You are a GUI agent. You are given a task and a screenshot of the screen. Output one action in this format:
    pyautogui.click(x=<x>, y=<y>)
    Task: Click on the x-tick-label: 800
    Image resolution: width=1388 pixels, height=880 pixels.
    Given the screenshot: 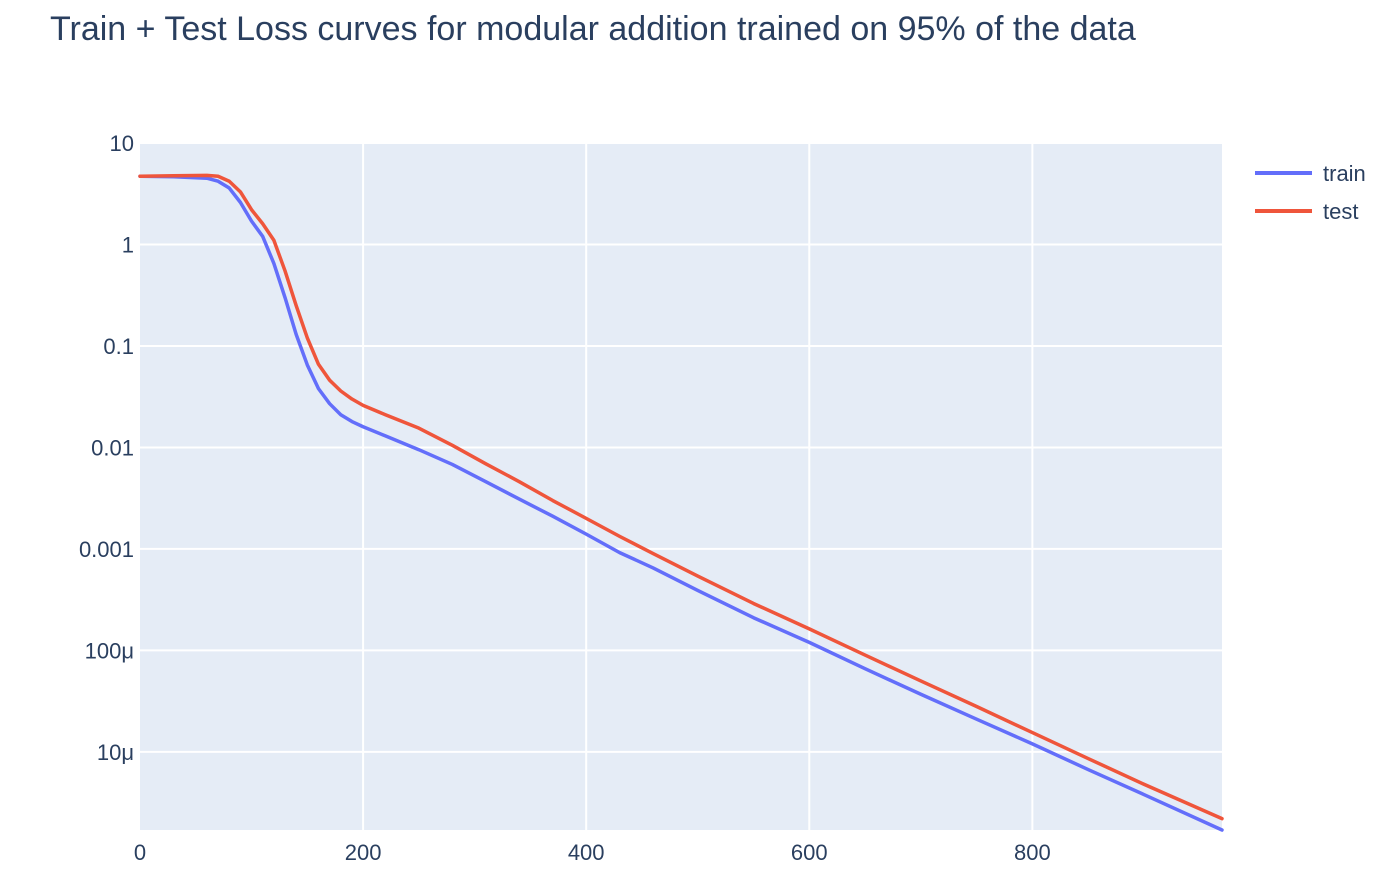 What is the action you would take?
    pyautogui.click(x=1032, y=852)
    